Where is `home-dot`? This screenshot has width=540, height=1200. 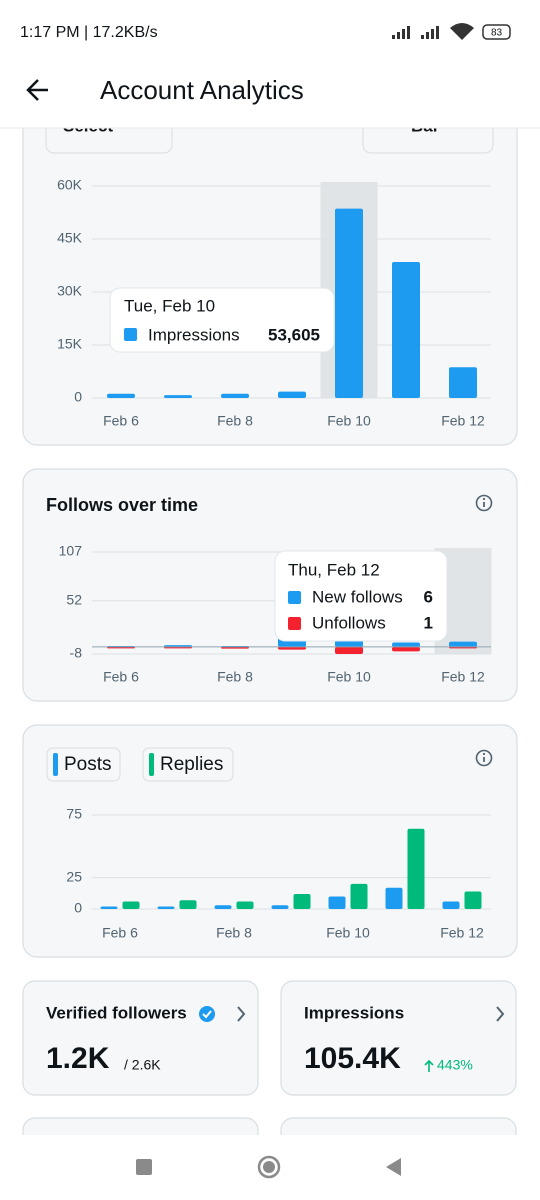 home-dot is located at coordinates (269, 1167).